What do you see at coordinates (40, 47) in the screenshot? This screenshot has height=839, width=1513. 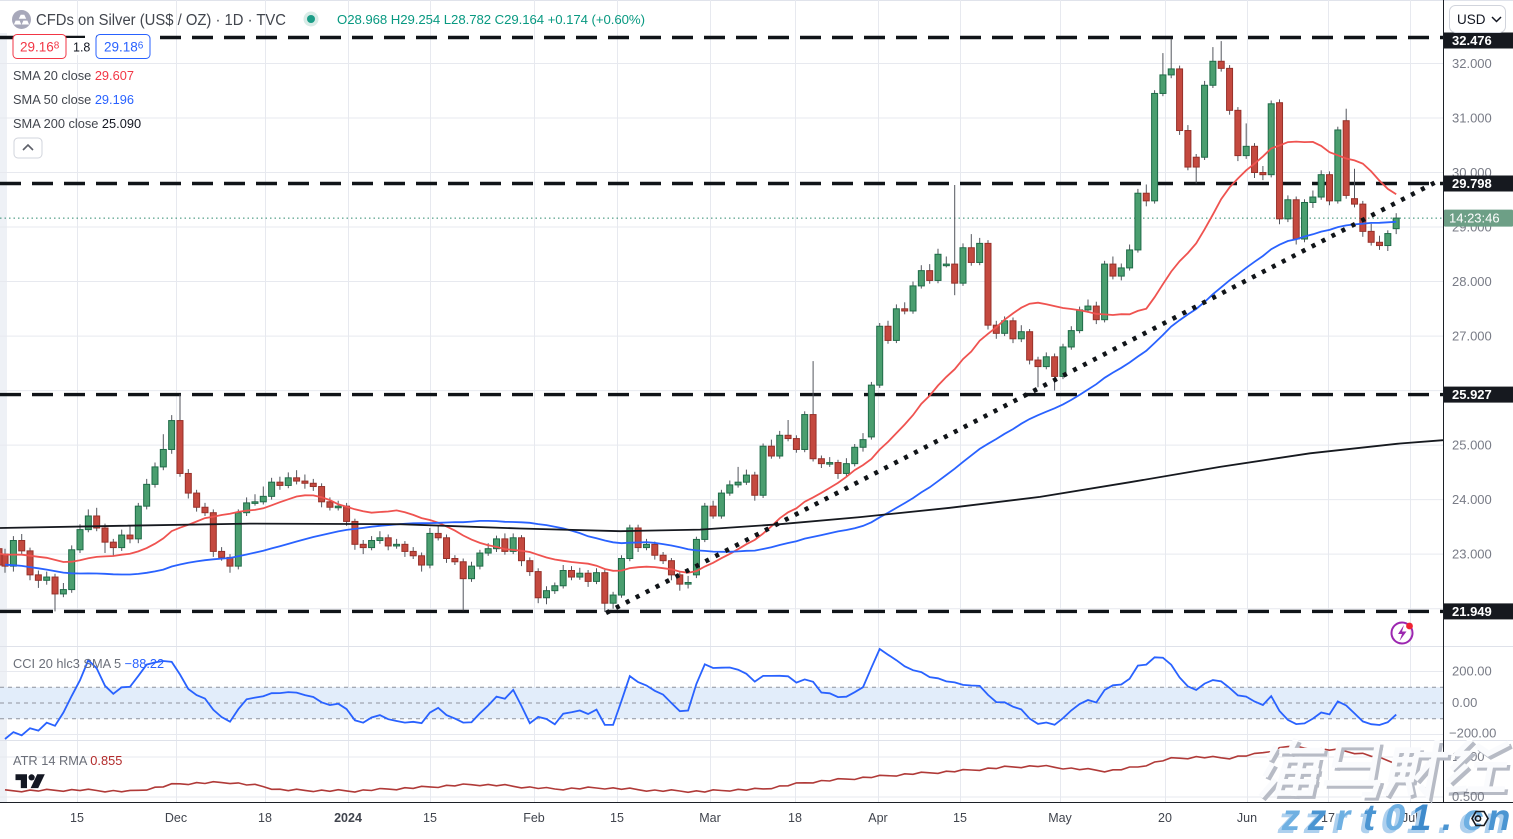 I see `svg-text: 29.168` at bounding box center [40, 47].